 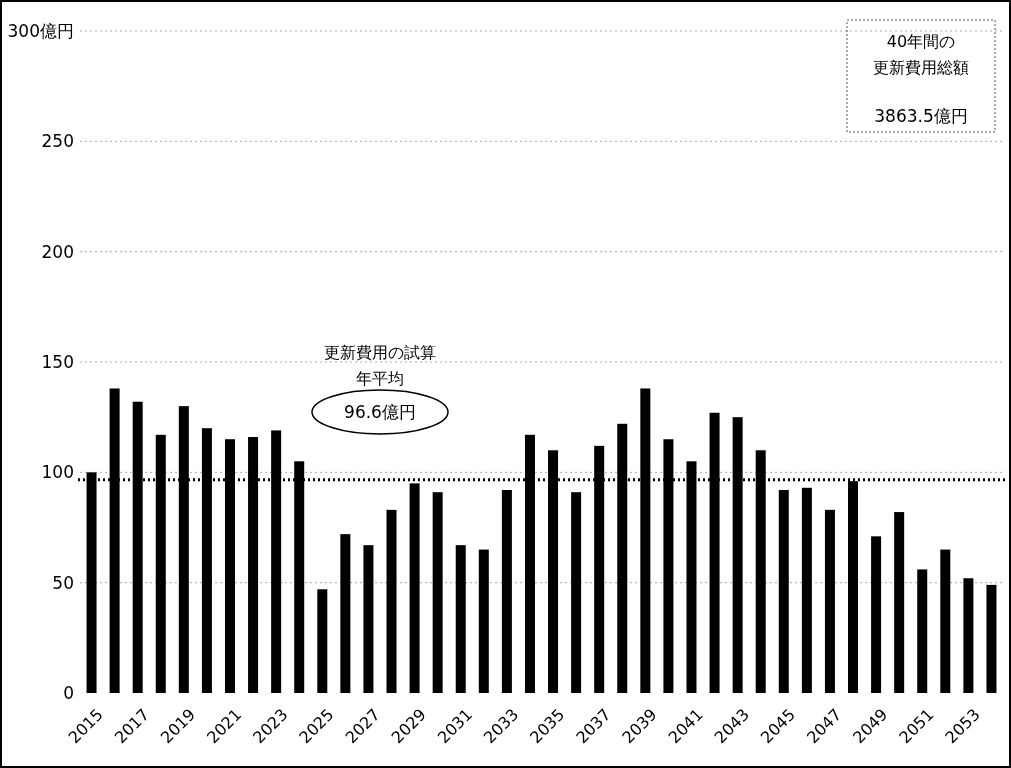 I want to click on annotation: 更新費用の試算, so click(x=380, y=352).